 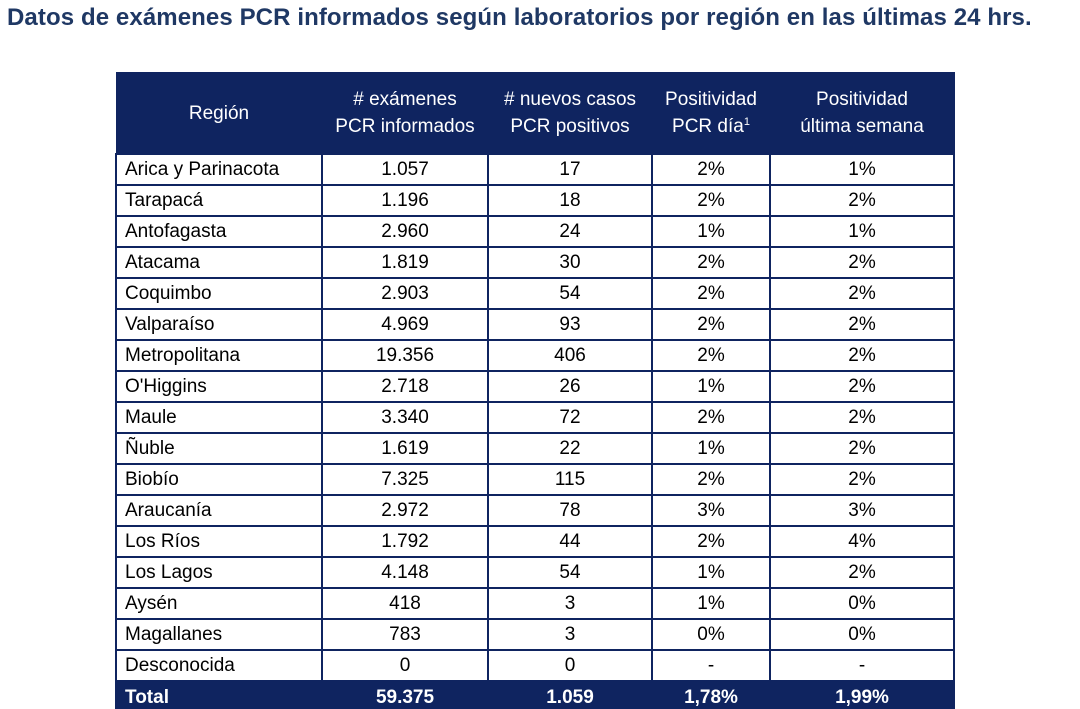 I want to click on table-row: Maule 3.340 72 2% 2%, so click(x=535, y=417).